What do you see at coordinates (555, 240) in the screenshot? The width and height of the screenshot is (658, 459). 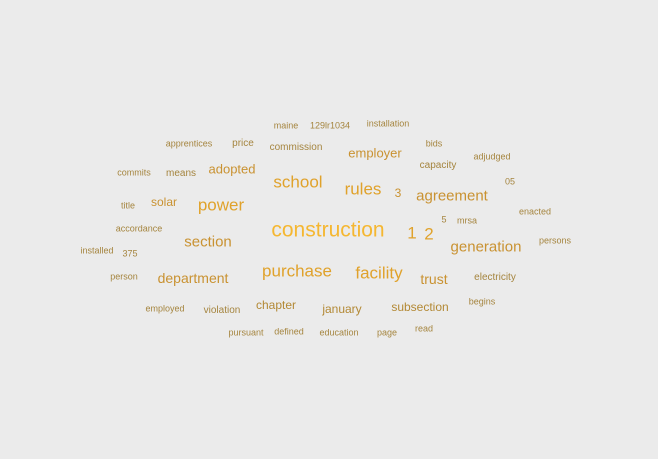 I see `word-persons: persons` at bounding box center [555, 240].